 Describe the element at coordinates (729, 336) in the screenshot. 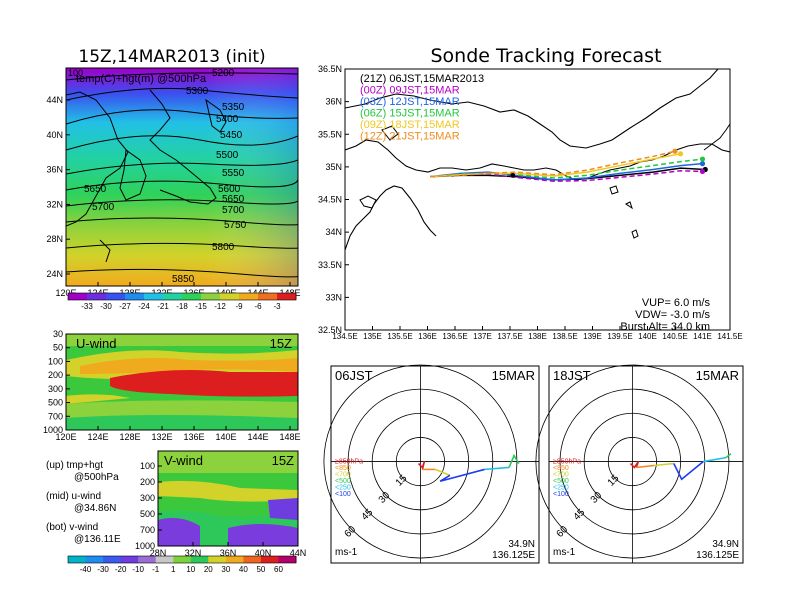

I see `track-x-tick-label: 141.5E` at that location.